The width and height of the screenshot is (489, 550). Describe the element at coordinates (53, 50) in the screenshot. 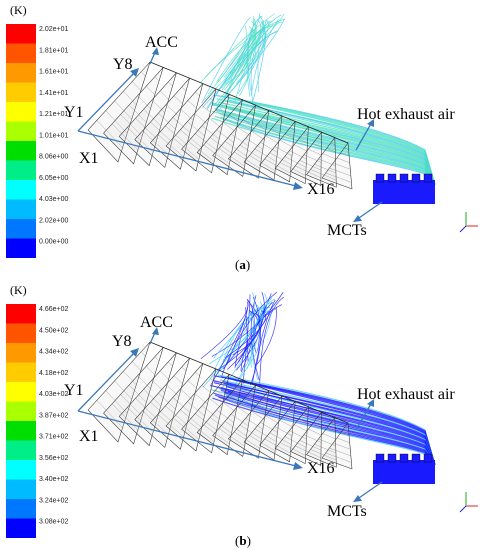

I see `colorbar-tick-label: 1.81e+01` at that location.